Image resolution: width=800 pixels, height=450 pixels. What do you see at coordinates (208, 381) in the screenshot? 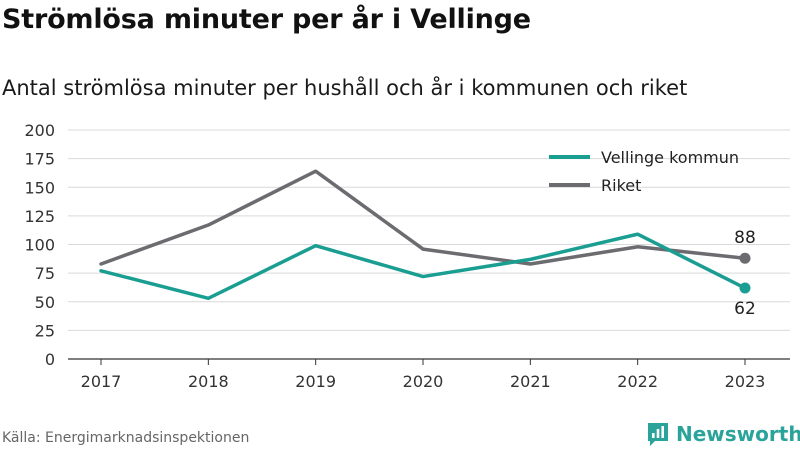
I see `x-tick-label: 2018` at bounding box center [208, 381].